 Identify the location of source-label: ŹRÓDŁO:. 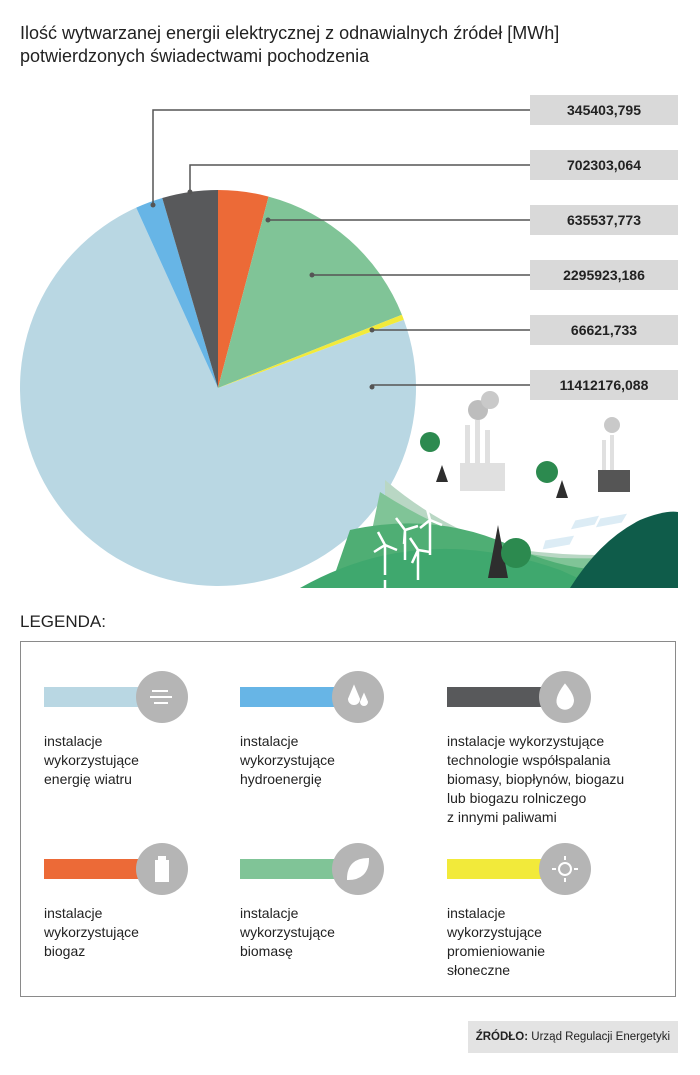
(502, 1037).